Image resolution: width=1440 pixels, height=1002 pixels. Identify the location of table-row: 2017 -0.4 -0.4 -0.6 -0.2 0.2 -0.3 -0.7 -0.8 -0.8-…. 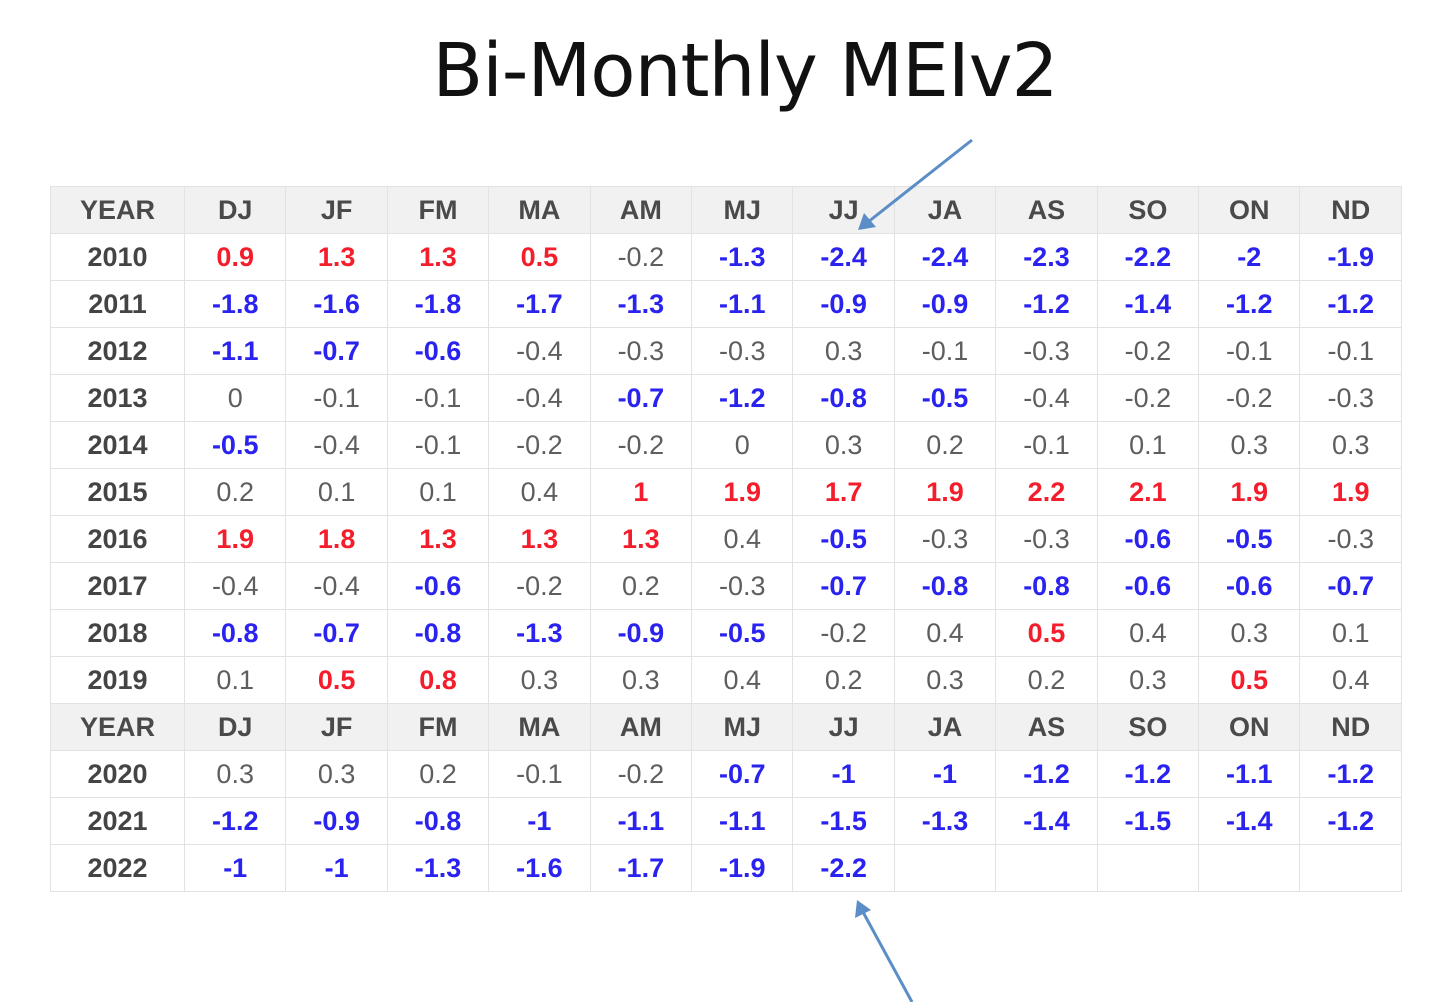
(726, 586).